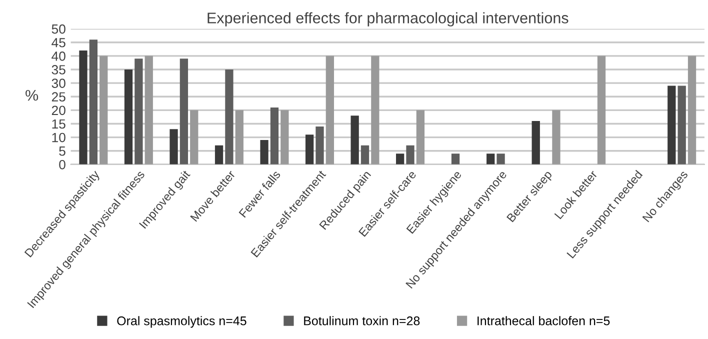 The width and height of the screenshot is (708, 339). Describe the element at coordinates (32, 95) in the screenshot. I see `y-axis-title: %` at that location.